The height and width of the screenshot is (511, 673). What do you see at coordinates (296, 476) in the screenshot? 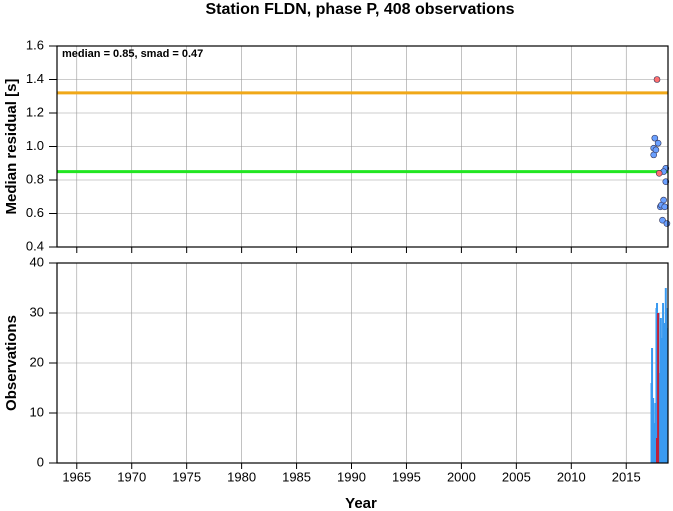
I see `x-tick-label: 1985` at bounding box center [296, 476].